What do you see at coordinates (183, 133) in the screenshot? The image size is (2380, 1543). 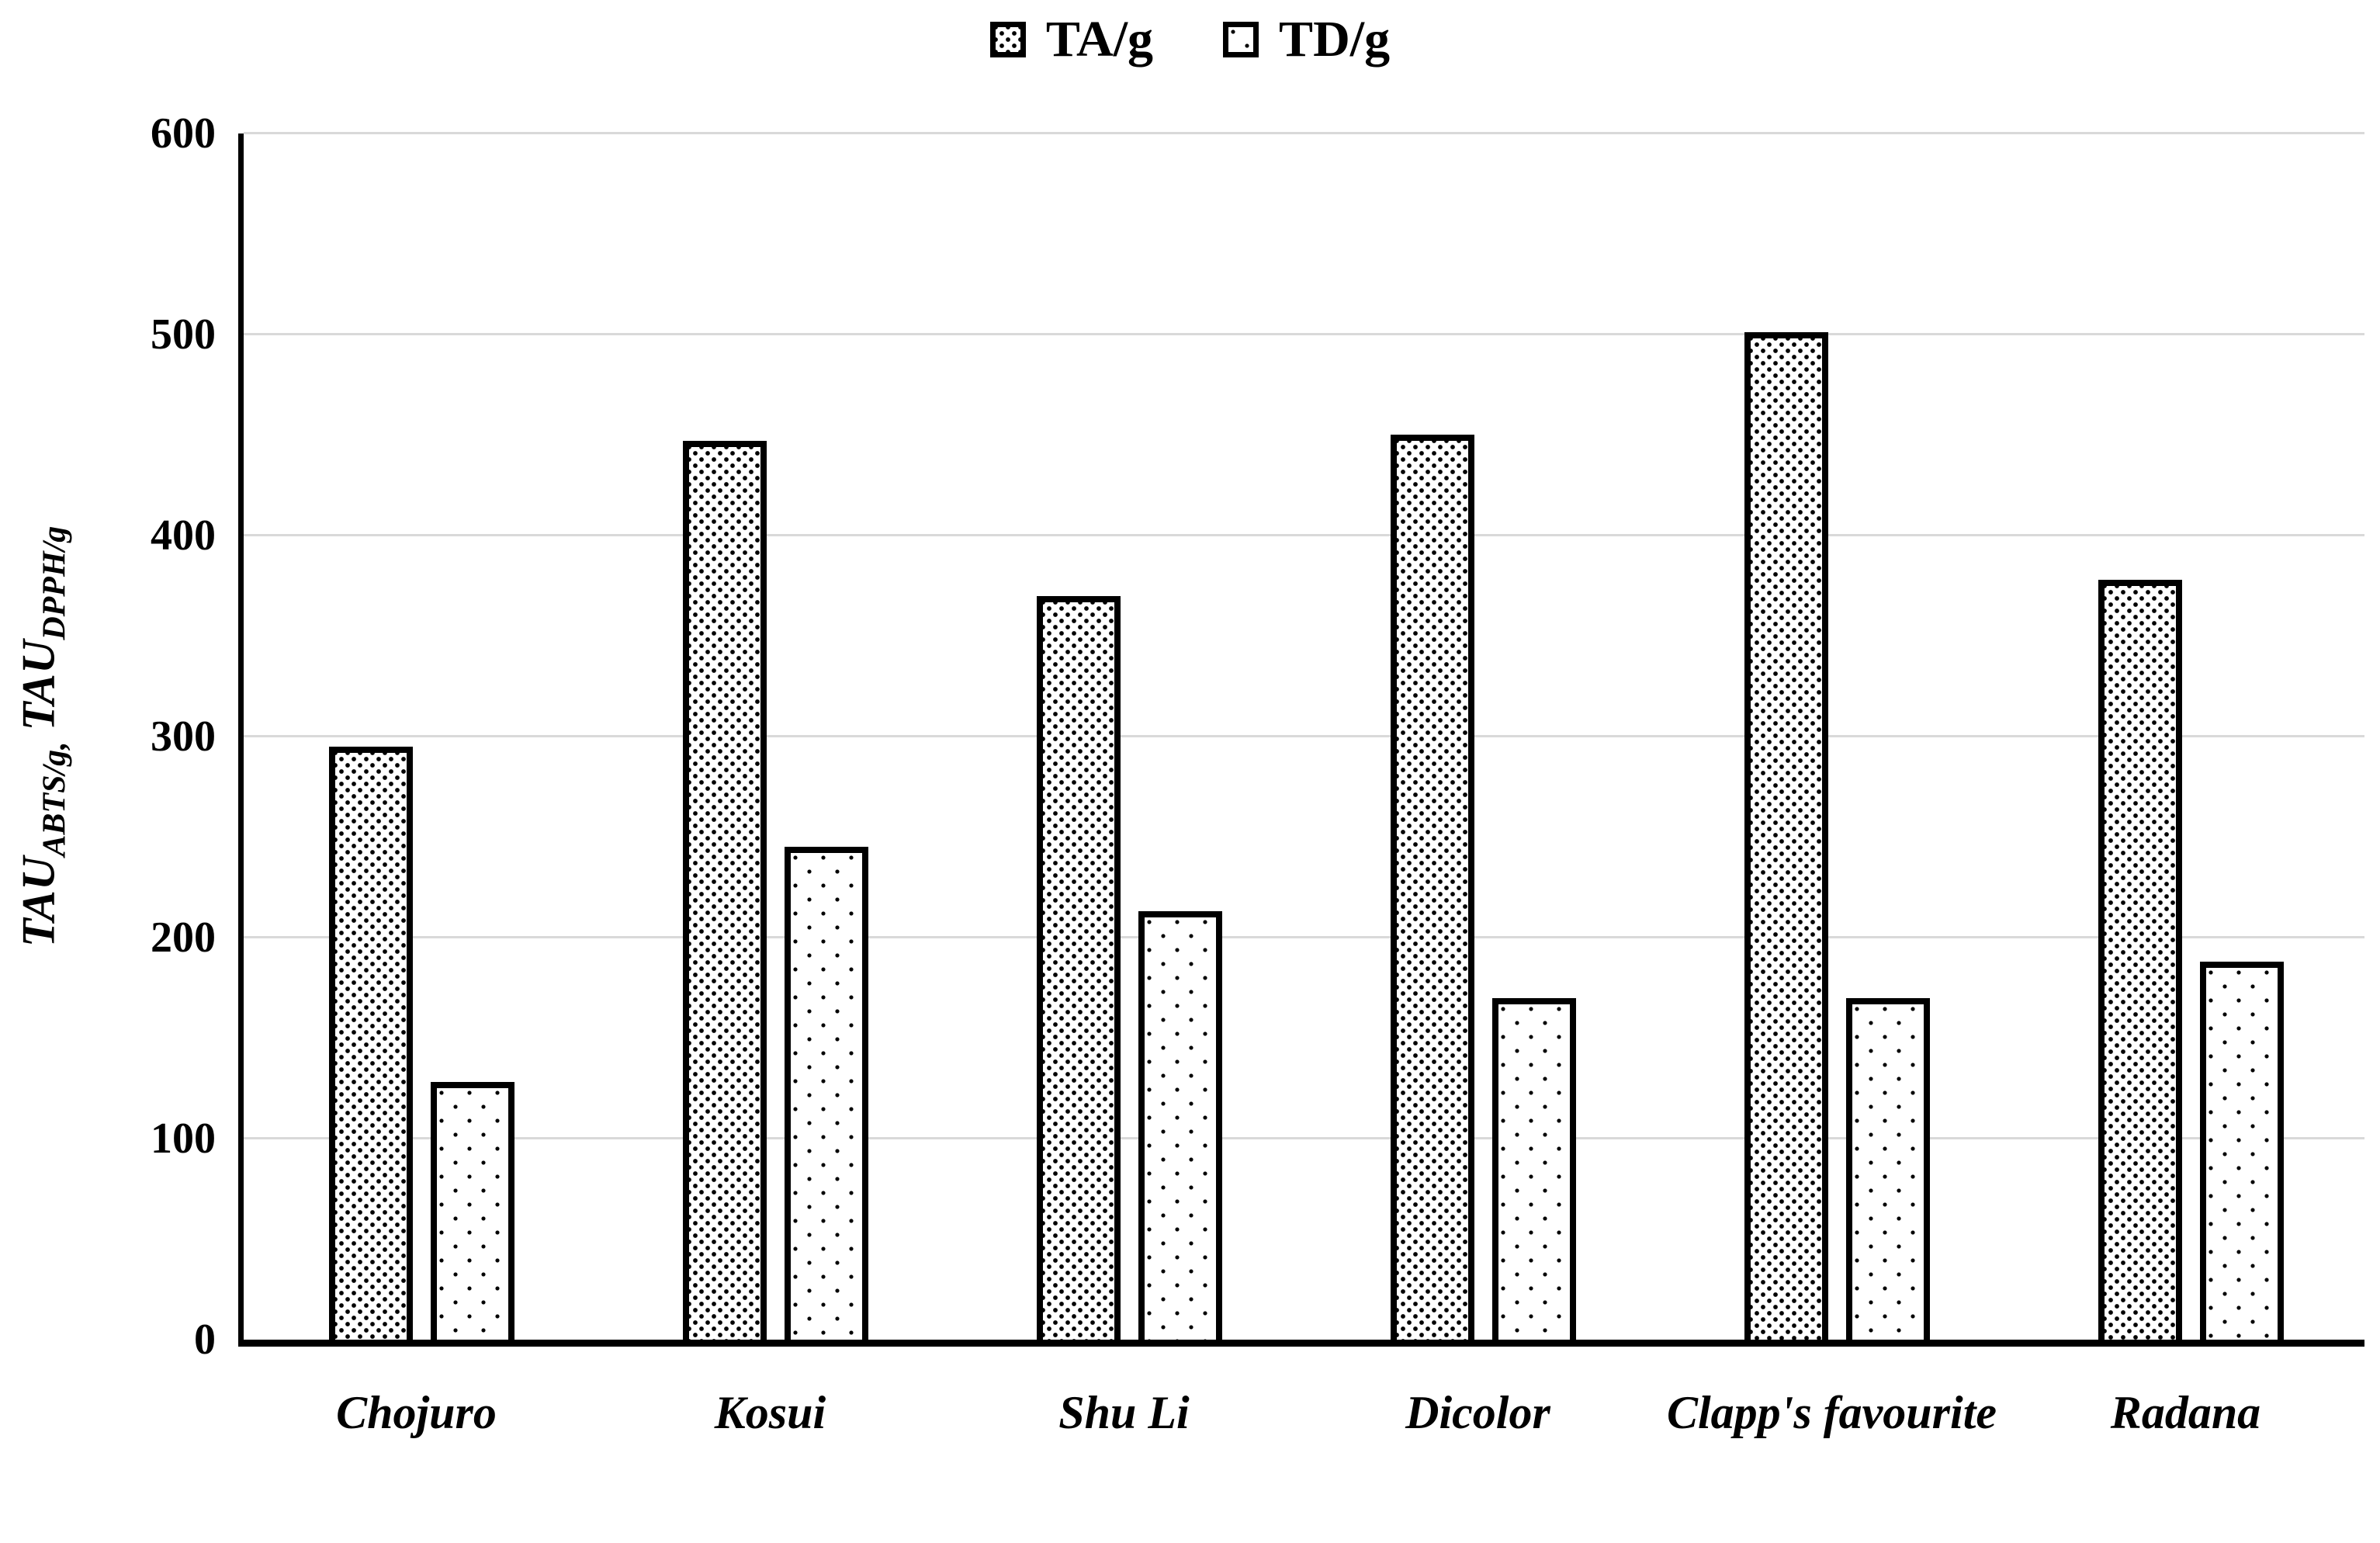 I see `y-tick-600: 600` at bounding box center [183, 133].